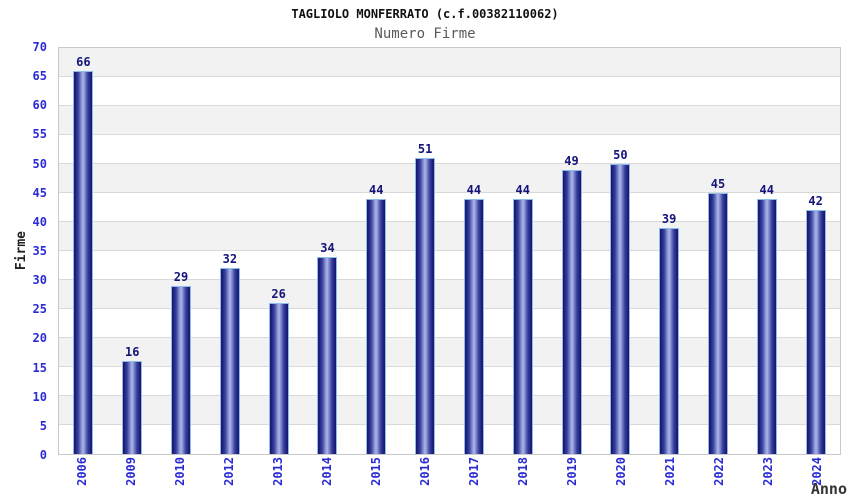  Describe the element at coordinates (82, 471) in the screenshot. I see `x-tick-label: 2006` at that location.